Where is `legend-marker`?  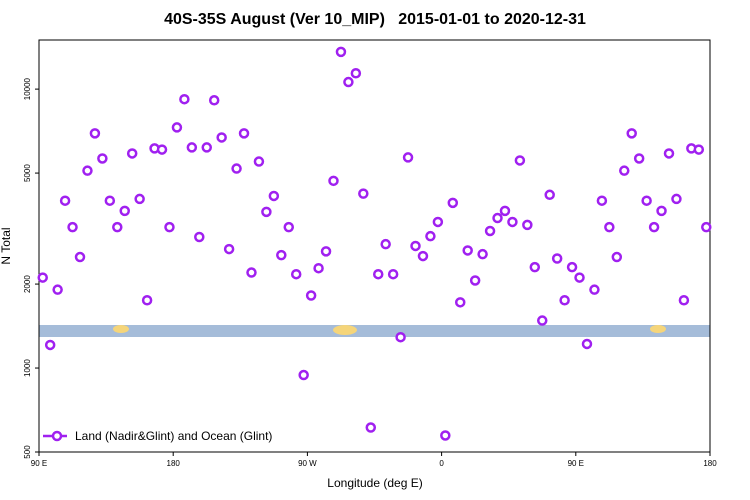
legend-marker is located at coordinates (57, 436).